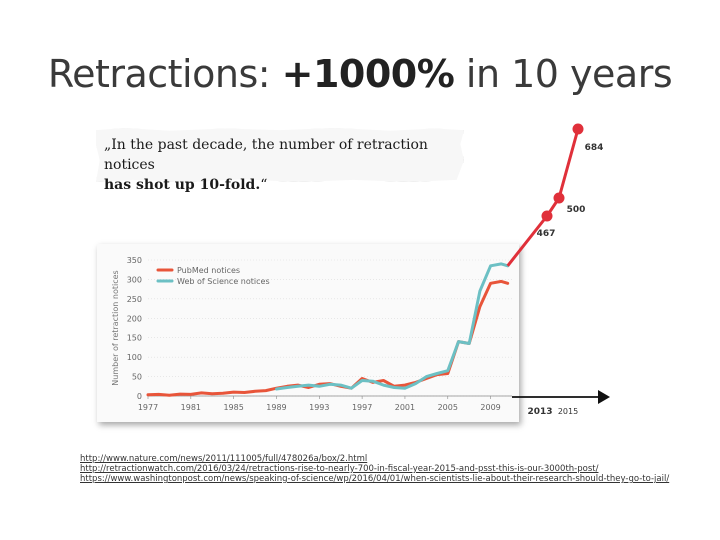 The image size is (720, 540). What do you see at coordinates (115, 327) in the screenshot?
I see `y-axis-label: Number of retraction notices` at bounding box center [115, 327].